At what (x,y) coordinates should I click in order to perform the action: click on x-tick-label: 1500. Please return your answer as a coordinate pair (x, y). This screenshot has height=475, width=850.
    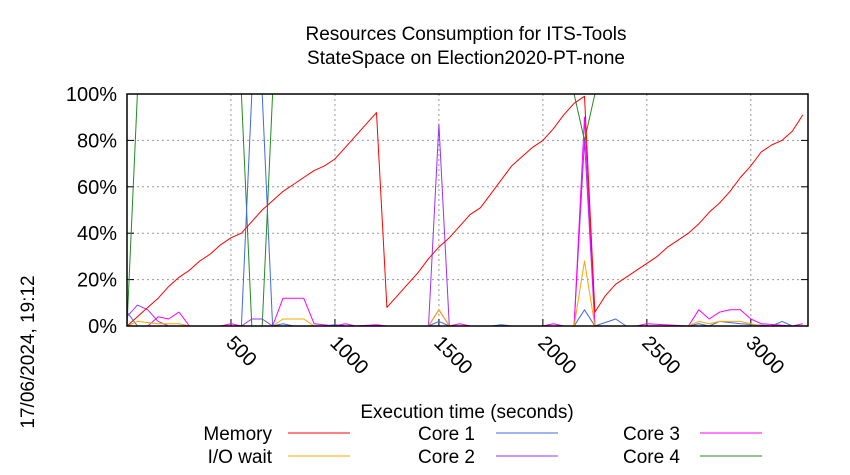
    Looking at the image, I should click on (452, 355).